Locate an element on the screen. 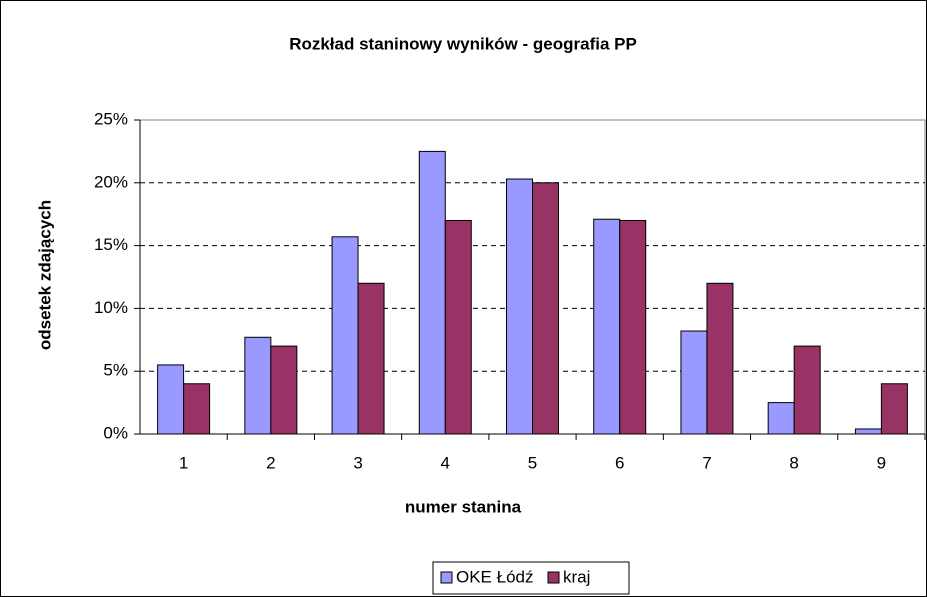 The width and height of the screenshot is (927, 597). x-axis-label: numer stanina is located at coordinates (463, 506).